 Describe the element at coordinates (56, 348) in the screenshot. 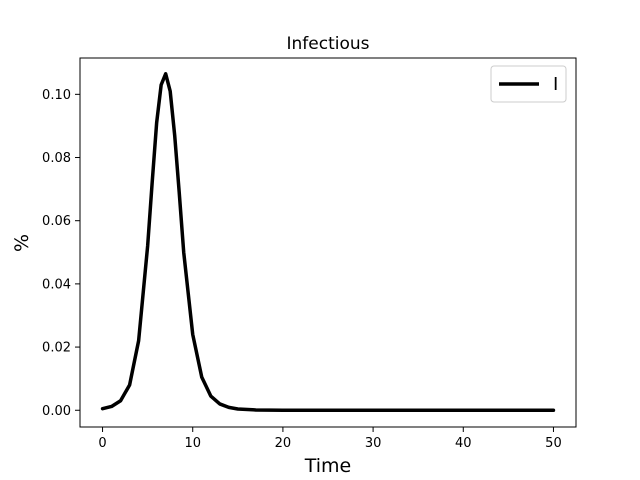

I see `y-tick-label: 0.02` at that location.